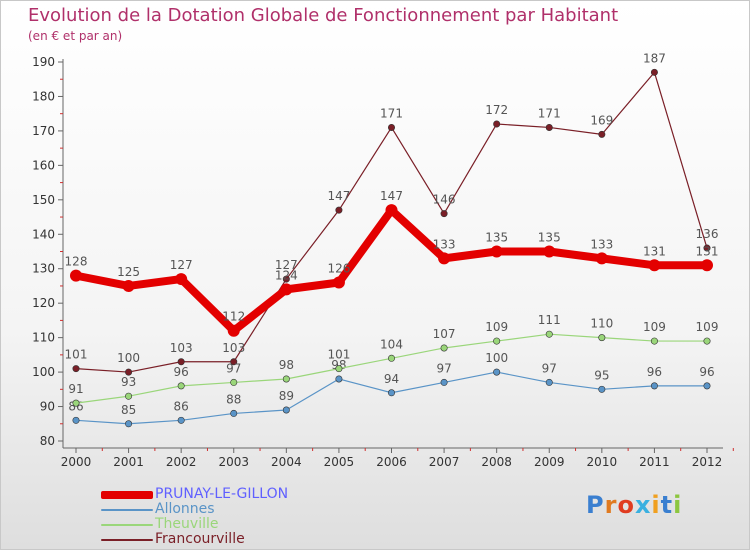 This screenshot has width=750, height=550. I want to click on legend-item-francourville: Francourville, so click(194, 539).